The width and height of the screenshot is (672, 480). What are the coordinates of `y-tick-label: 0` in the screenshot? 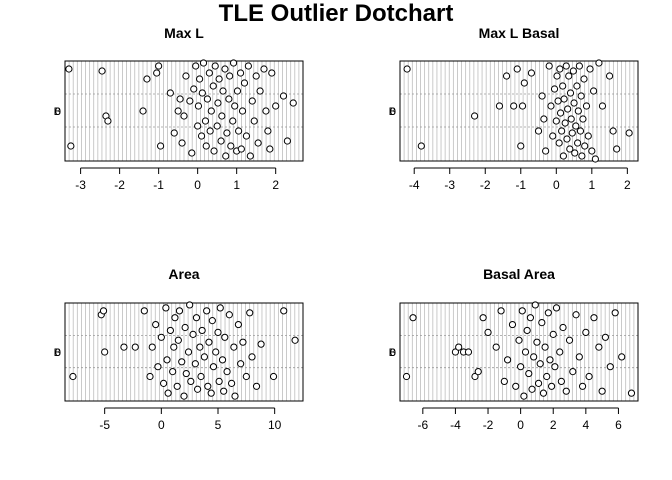 It's located at (393, 353).